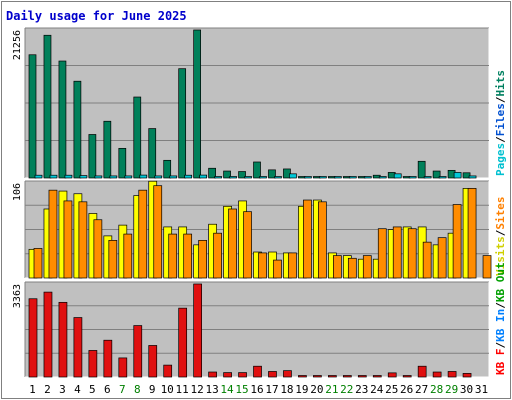 The height and width of the screenshot is (400, 512). Describe the element at coordinates (122, 389) in the screenshot. I see `x-tick-label: 7` at that location.